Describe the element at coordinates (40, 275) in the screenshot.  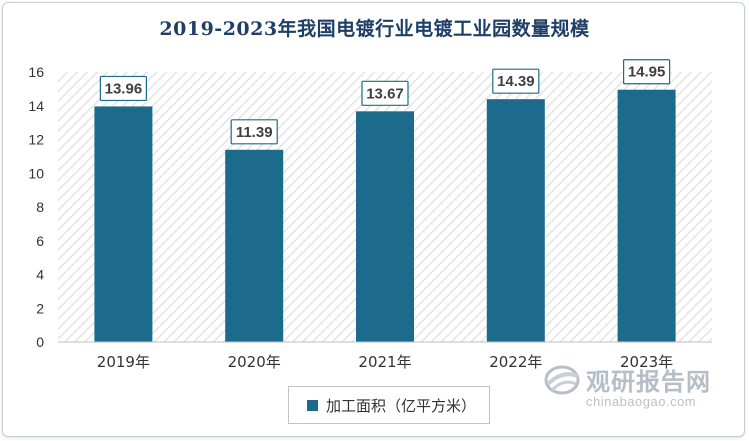
I see `y-tick-label: 4` at that location.